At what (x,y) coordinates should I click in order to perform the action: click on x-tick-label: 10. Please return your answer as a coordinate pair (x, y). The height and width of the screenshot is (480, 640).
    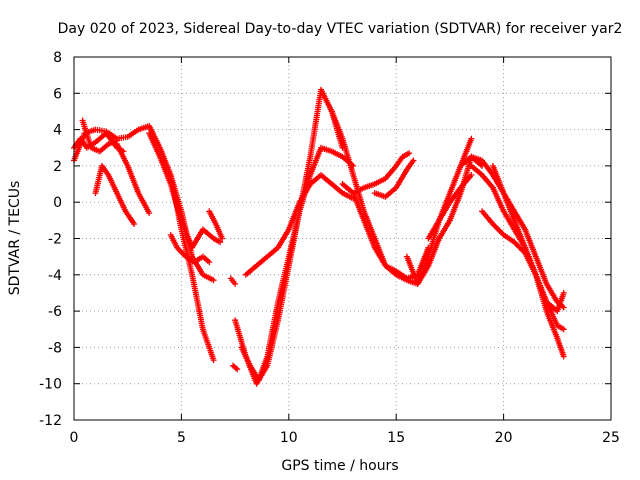
    Looking at the image, I should click on (289, 438).